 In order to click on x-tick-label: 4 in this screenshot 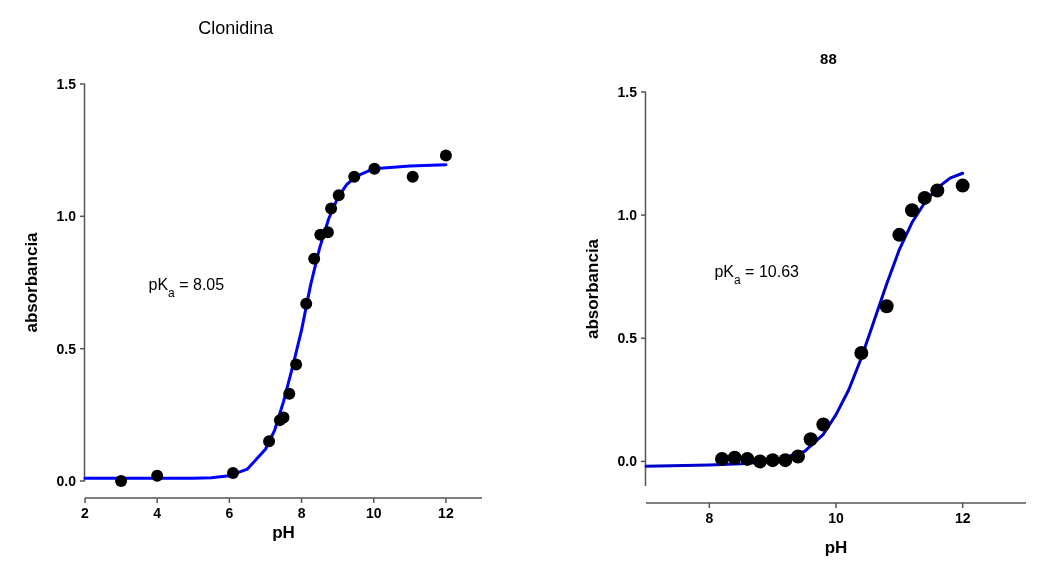, I will do `click(157, 513)`.